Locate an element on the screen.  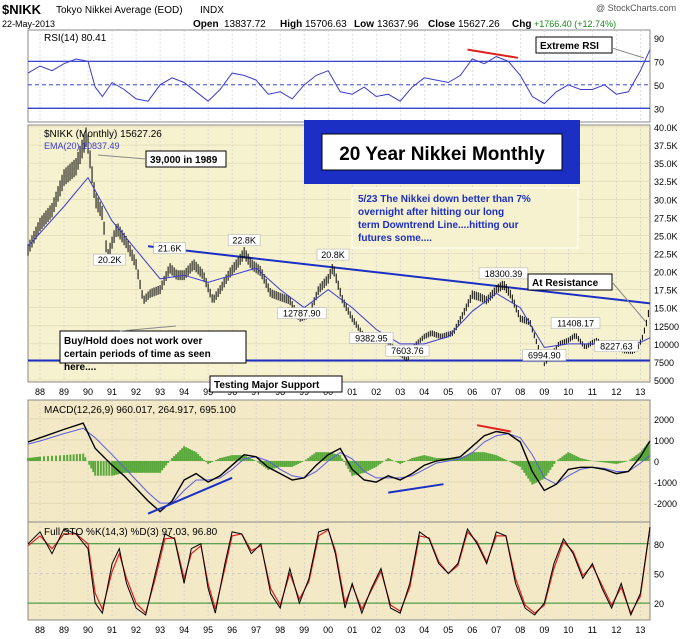
macd-divergence-line is located at coordinates (493, 428).